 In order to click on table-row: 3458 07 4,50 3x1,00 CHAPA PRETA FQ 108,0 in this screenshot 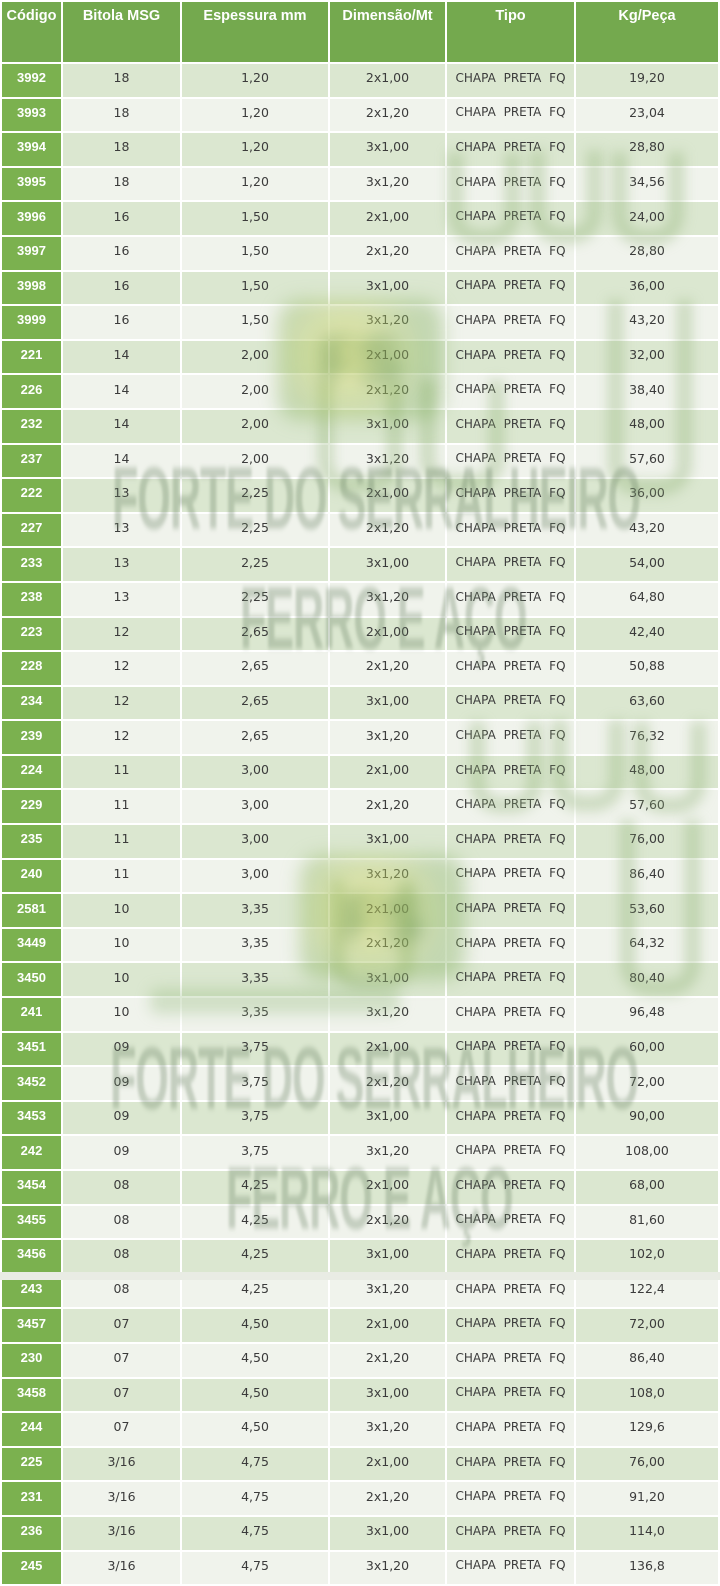, I will do `click(360, 1395)`.